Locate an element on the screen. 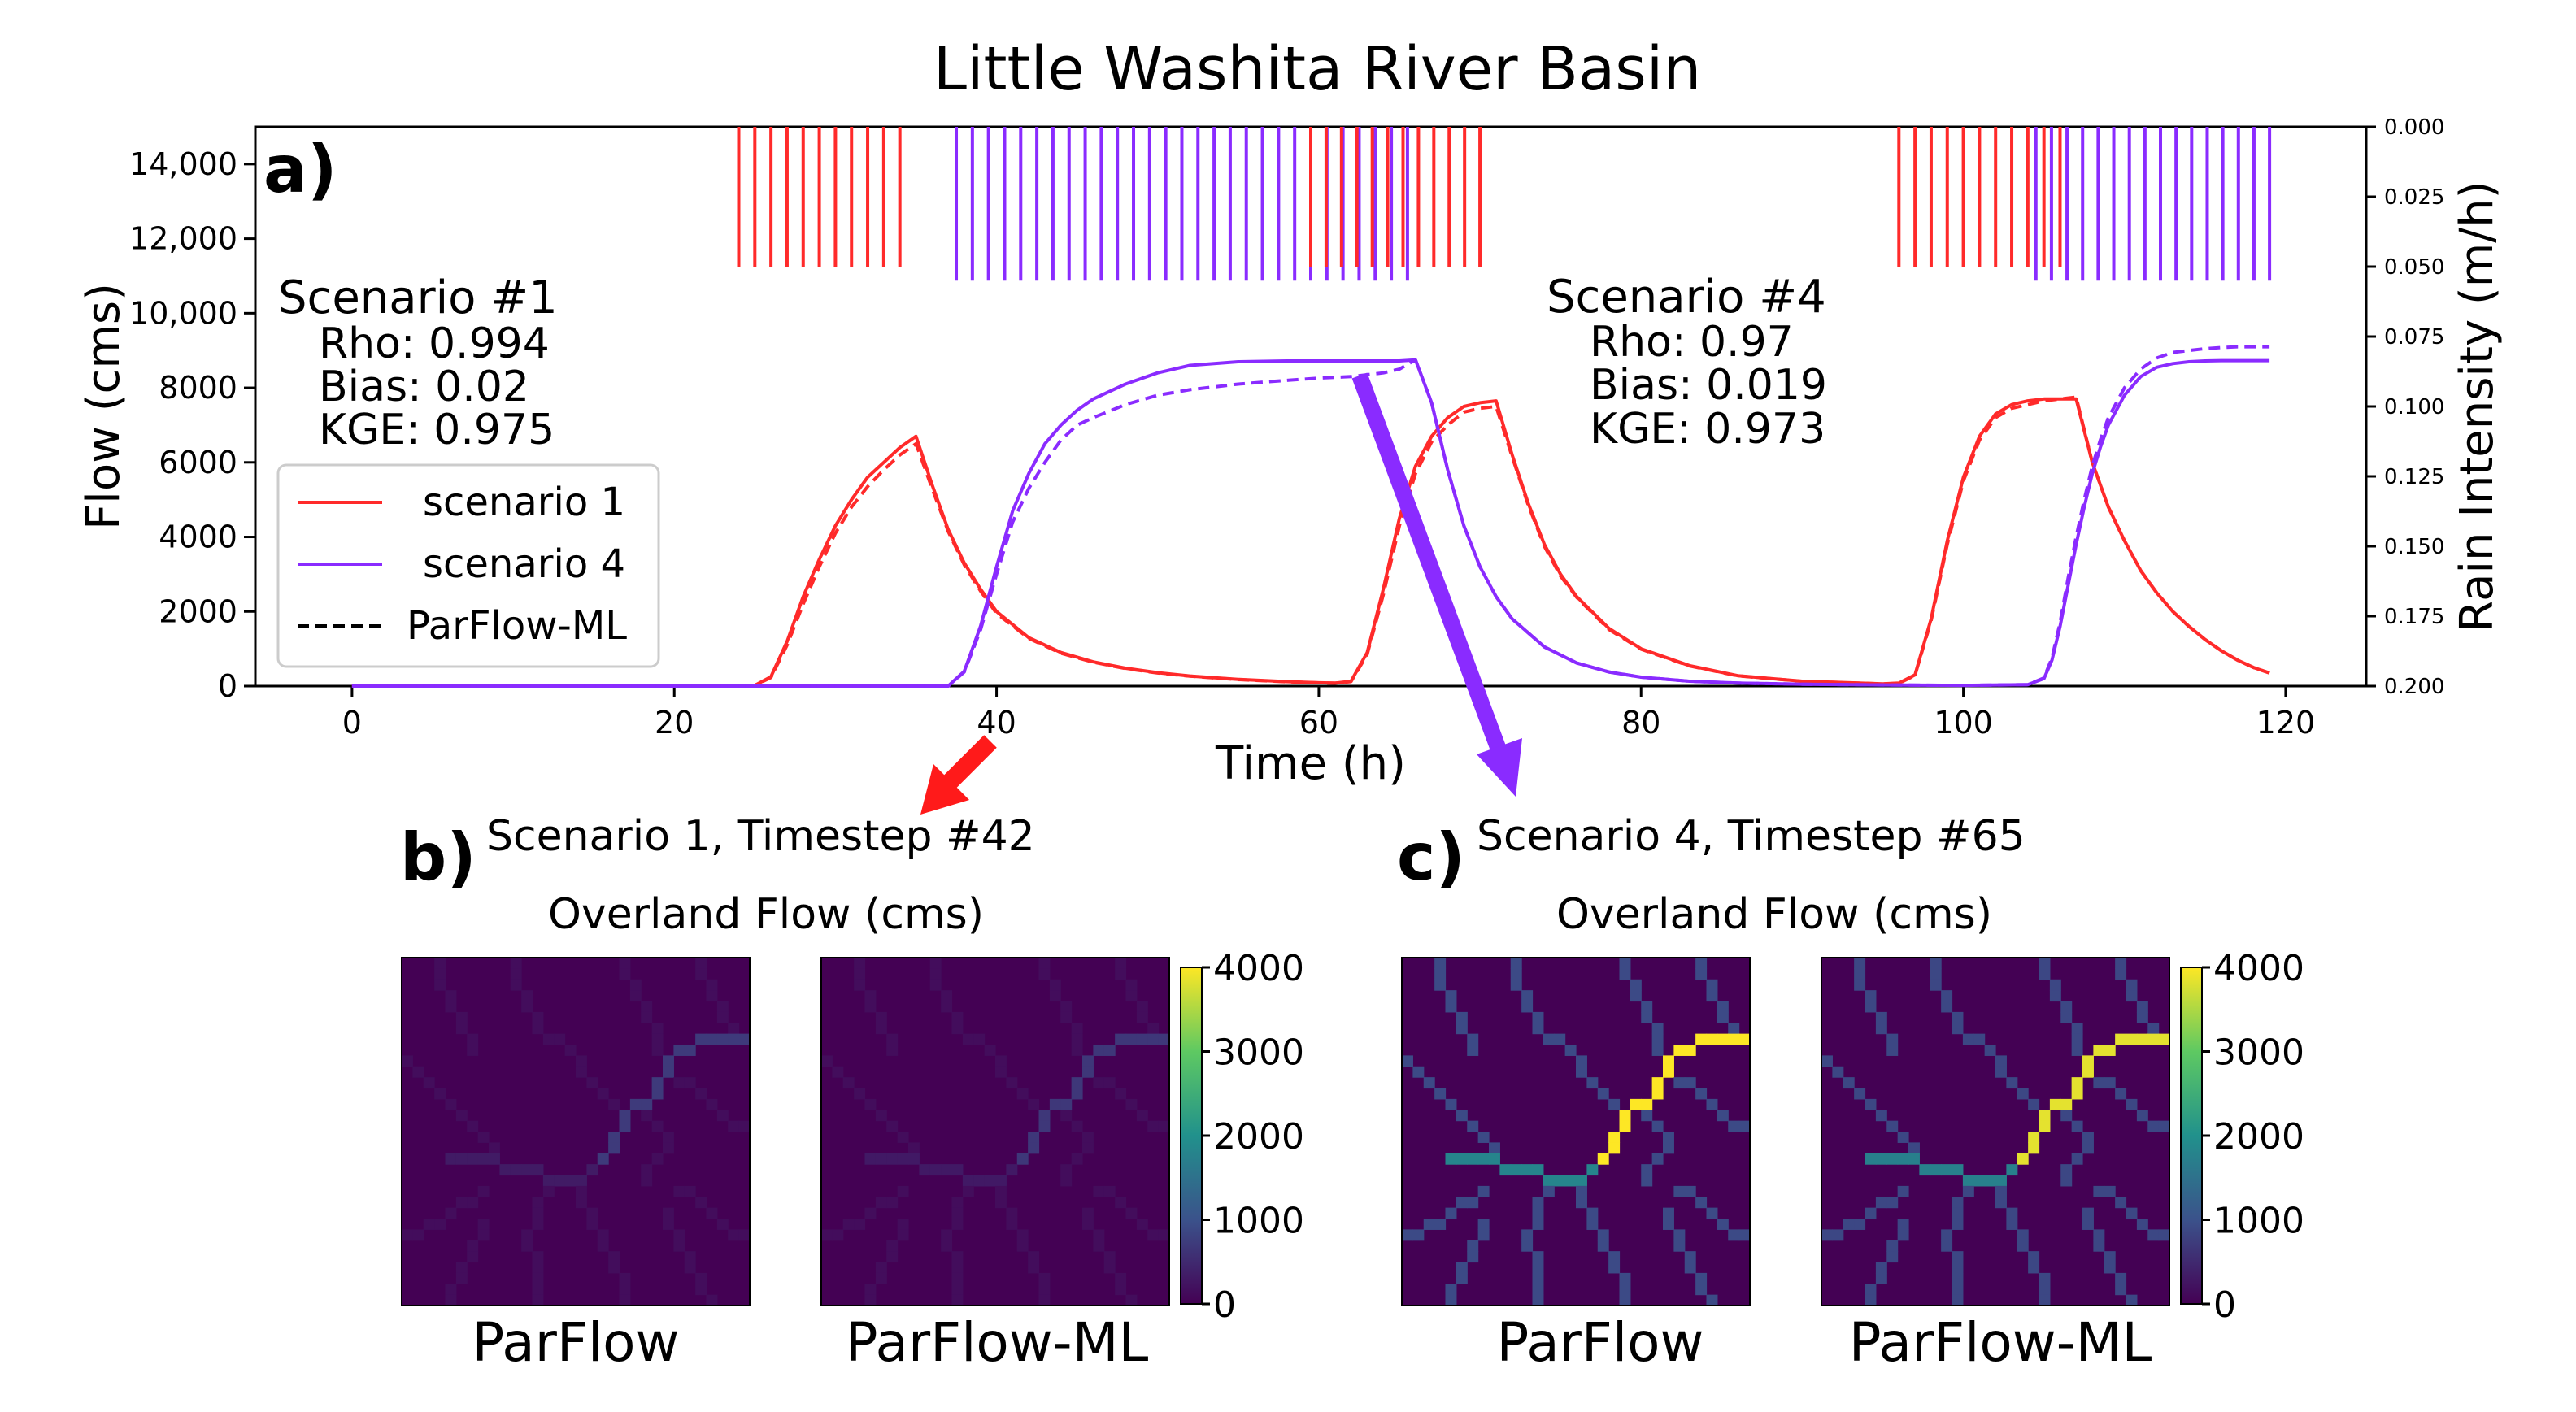 Image resolution: width=2576 pixels, height=1412 pixels. stats-s4-kge: KGE: 0.973 is located at coordinates (1708, 429).